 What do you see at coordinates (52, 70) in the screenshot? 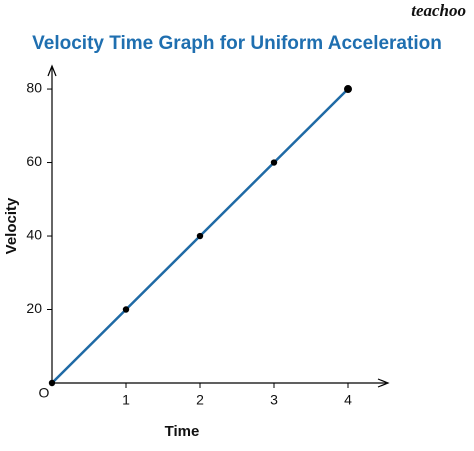
I see `y-arrow` at bounding box center [52, 70].